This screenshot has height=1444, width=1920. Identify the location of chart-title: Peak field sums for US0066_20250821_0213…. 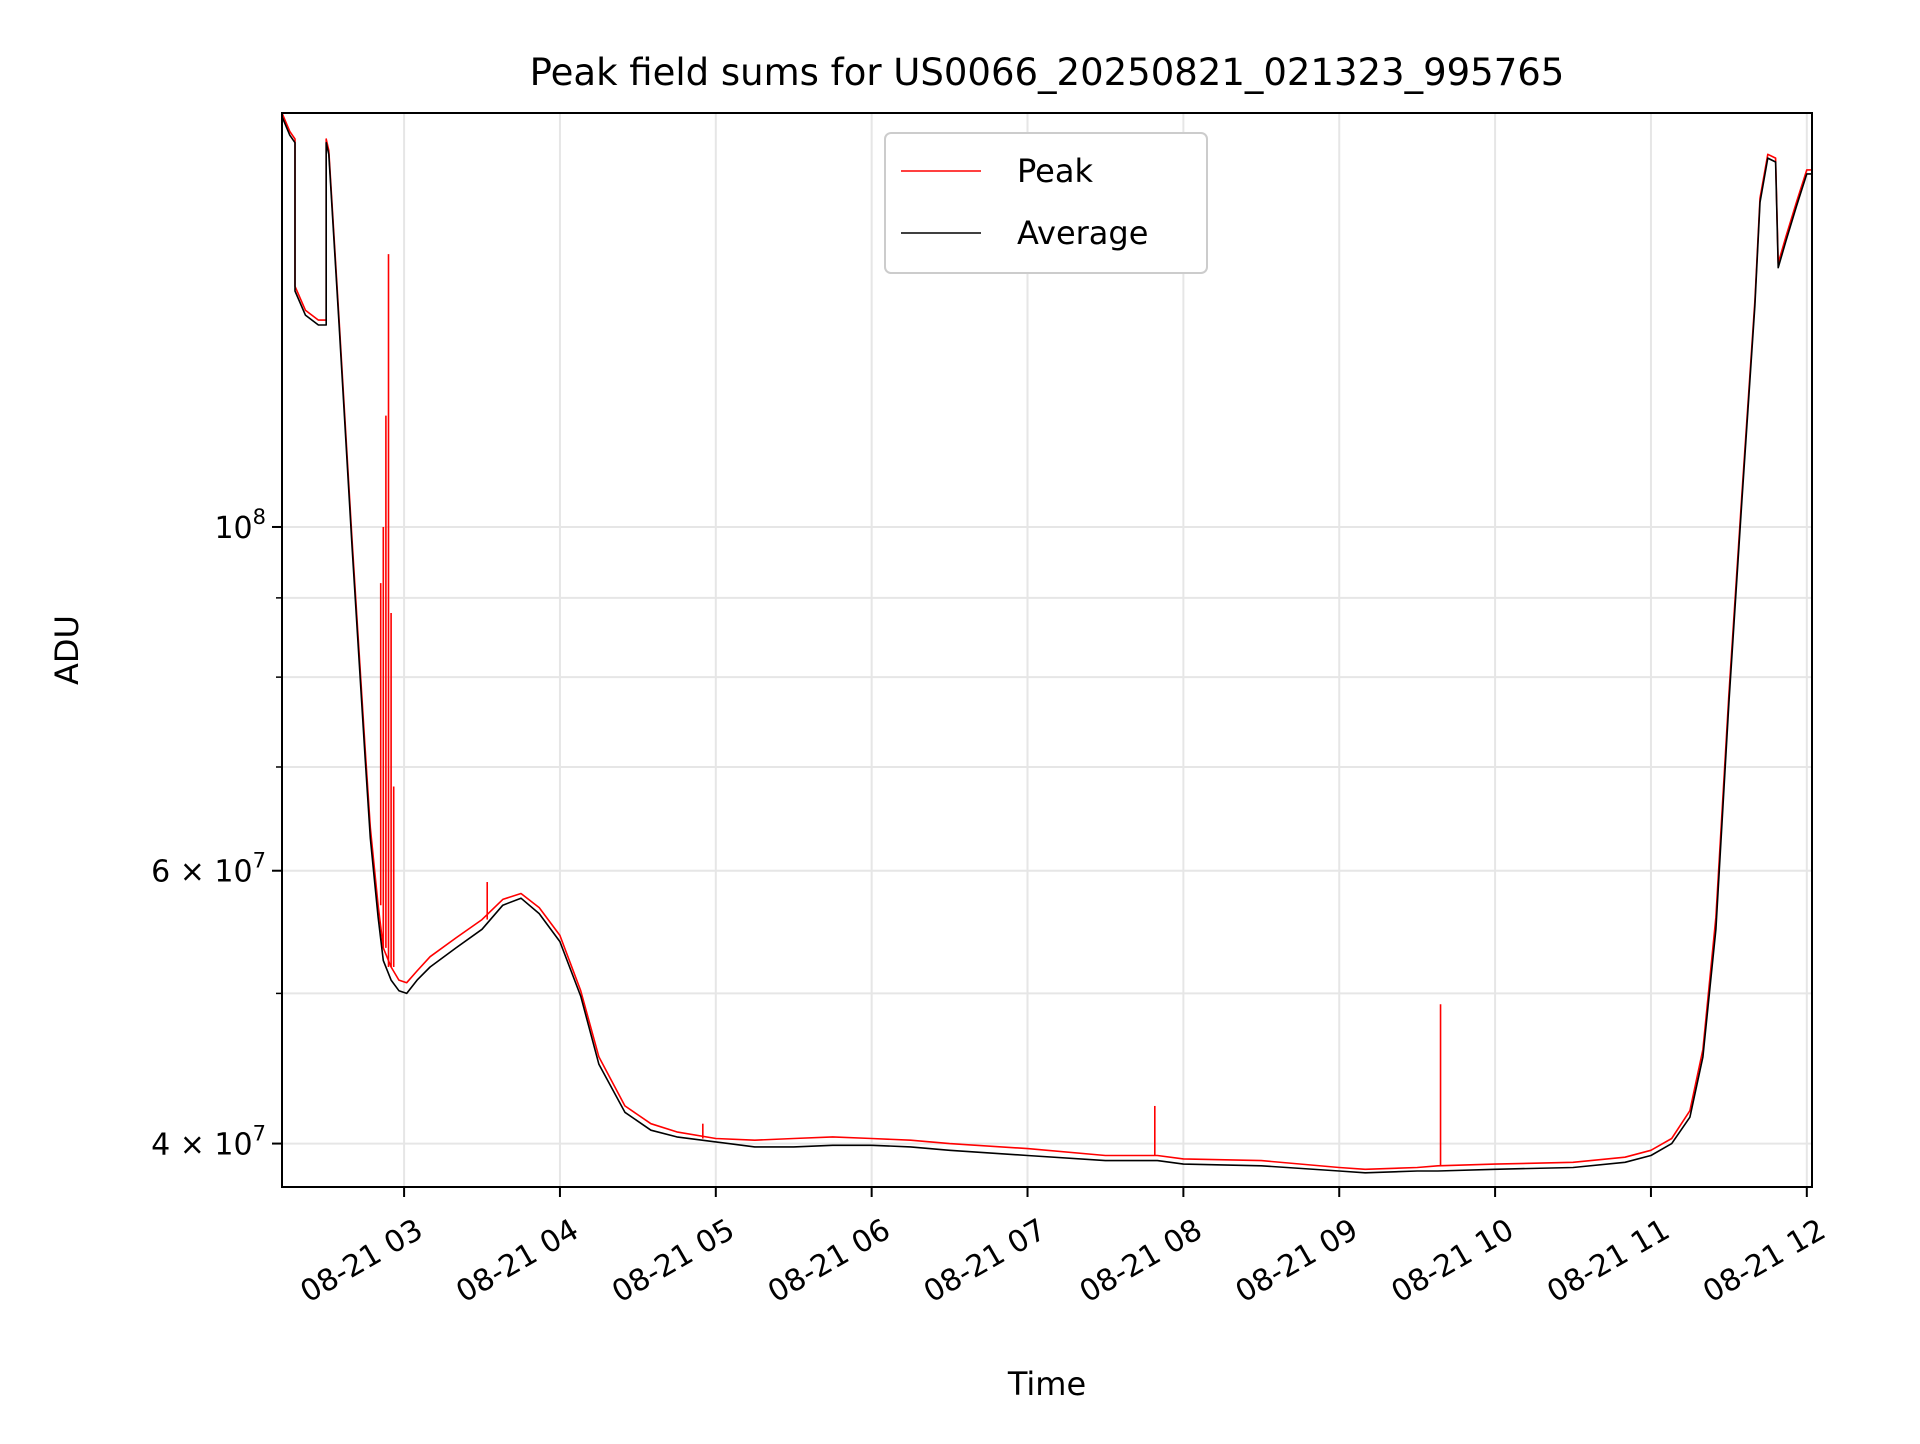
(1047, 72).